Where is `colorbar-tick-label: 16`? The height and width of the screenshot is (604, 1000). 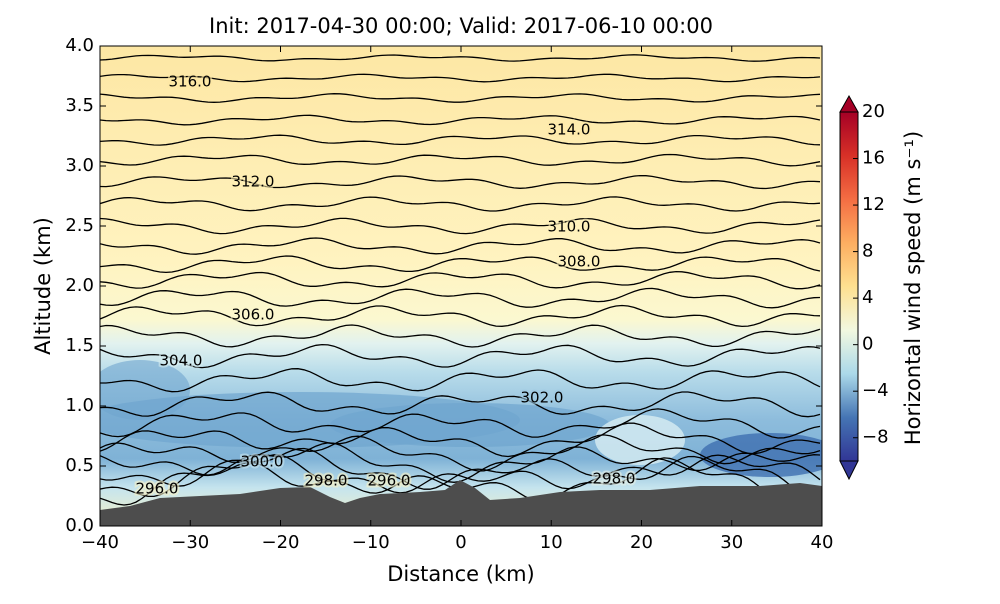 colorbar-tick-label: 16 is located at coordinates (873, 158).